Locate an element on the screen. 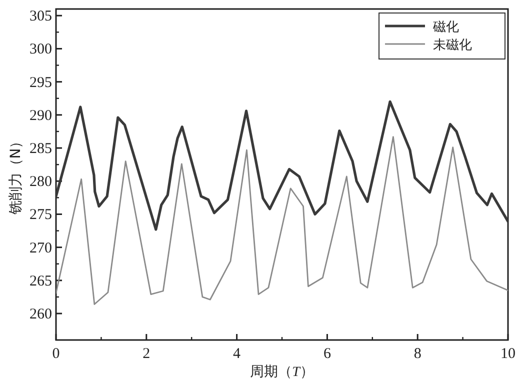 This screenshot has height=380, width=526. y-tick-label: 290 is located at coordinates (41, 116).